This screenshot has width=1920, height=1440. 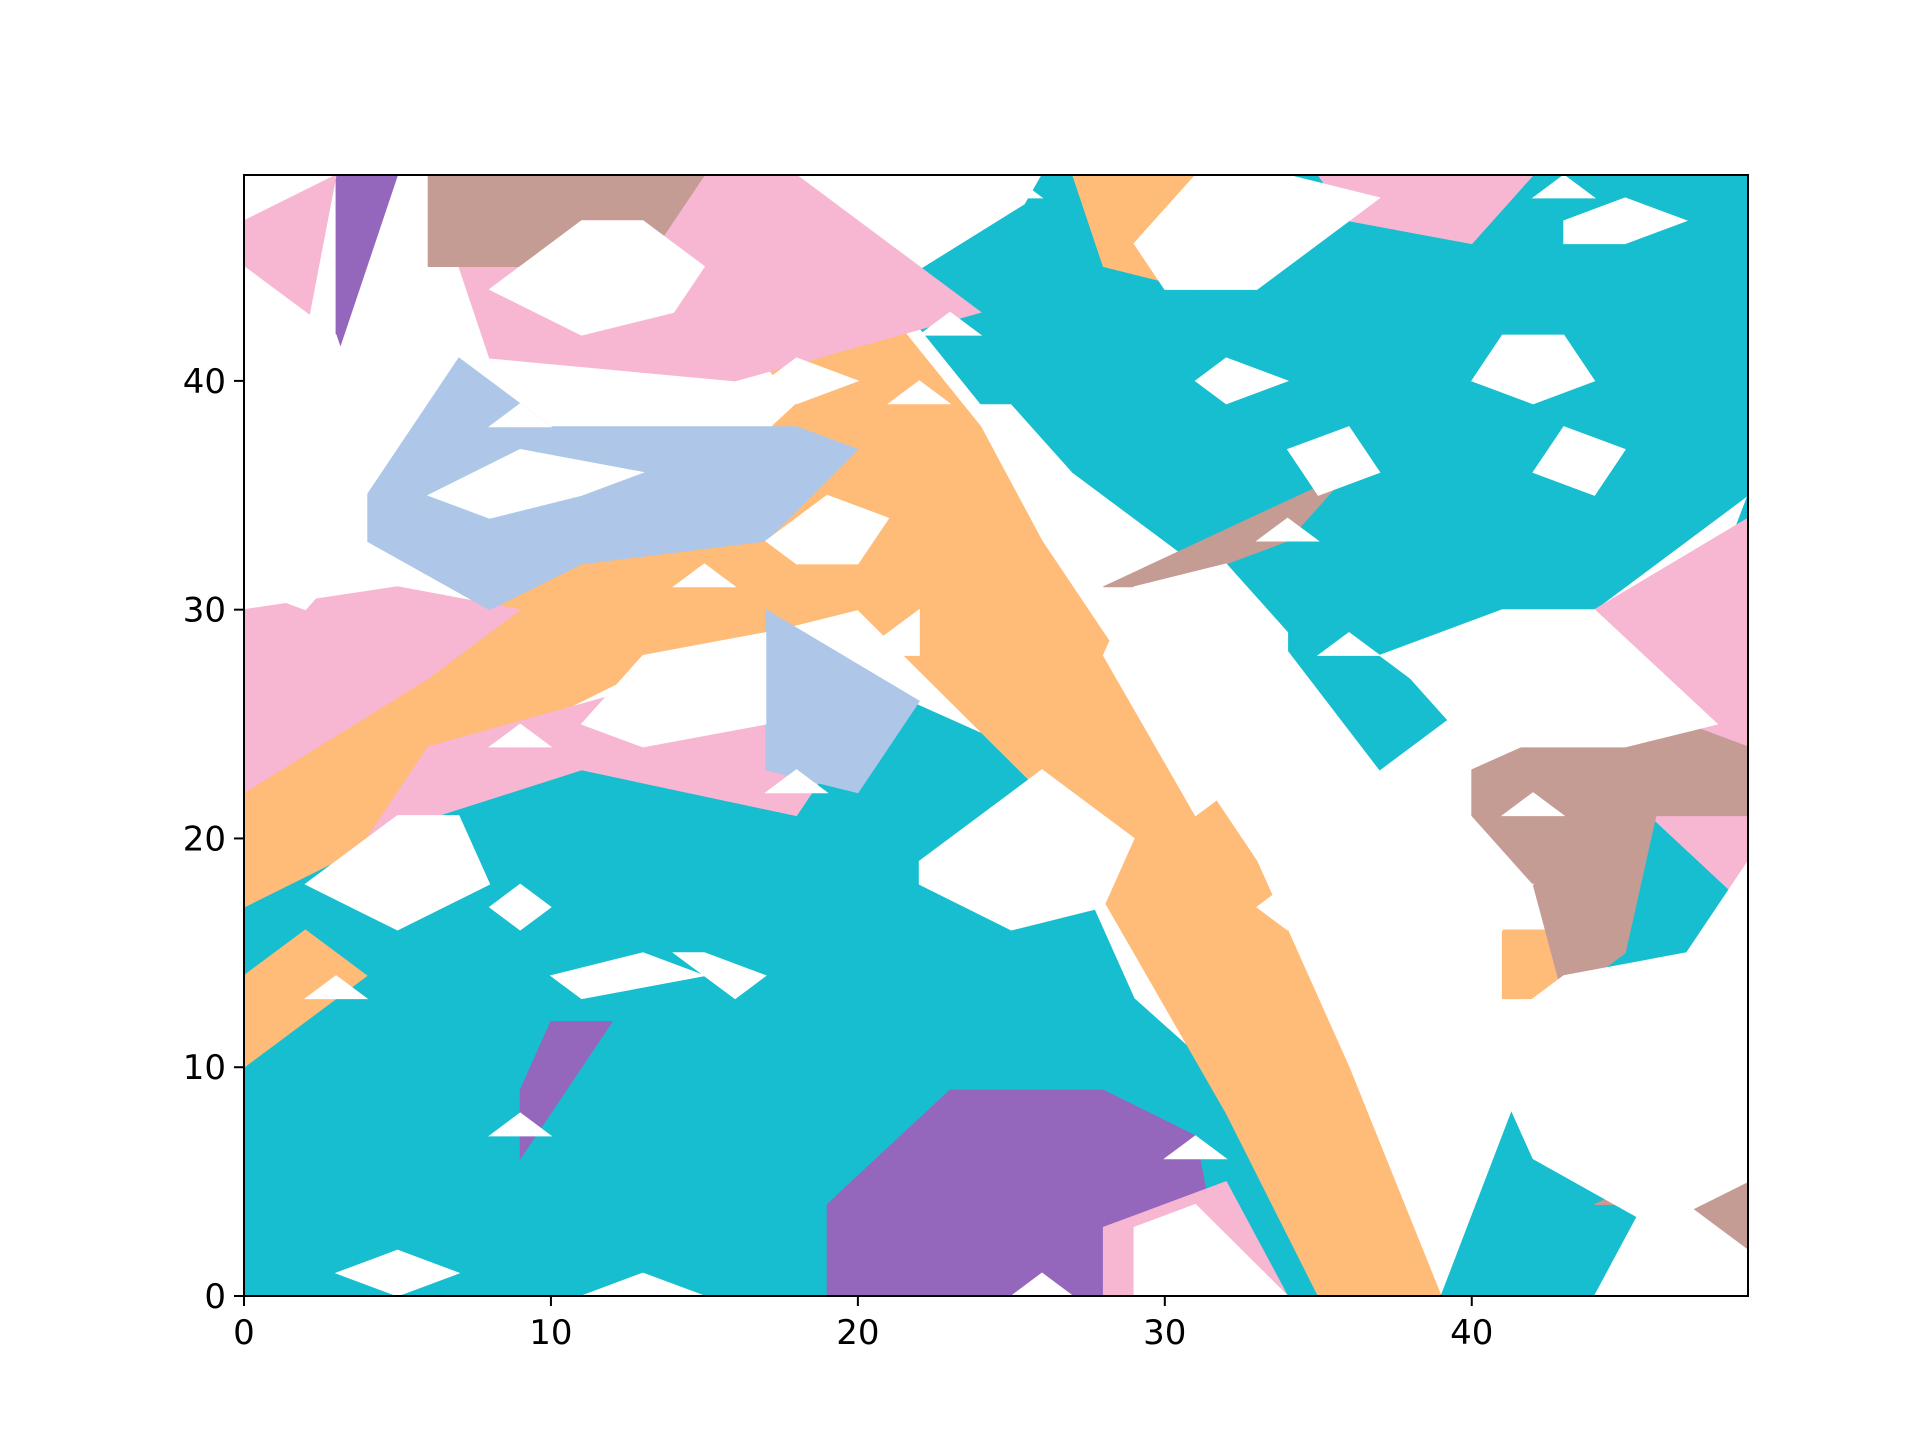 I want to click on x-tick-label: 20, so click(x=857, y=1333).